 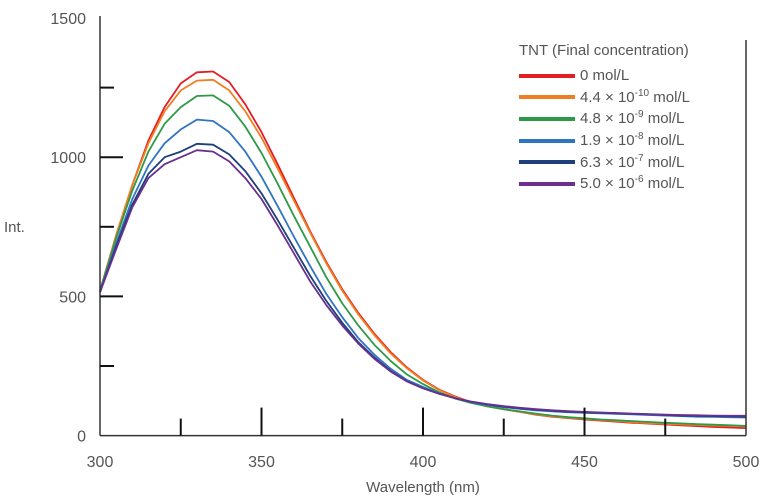 What do you see at coordinates (261, 462) in the screenshot?
I see `x-tick-label: 350` at bounding box center [261, 462].